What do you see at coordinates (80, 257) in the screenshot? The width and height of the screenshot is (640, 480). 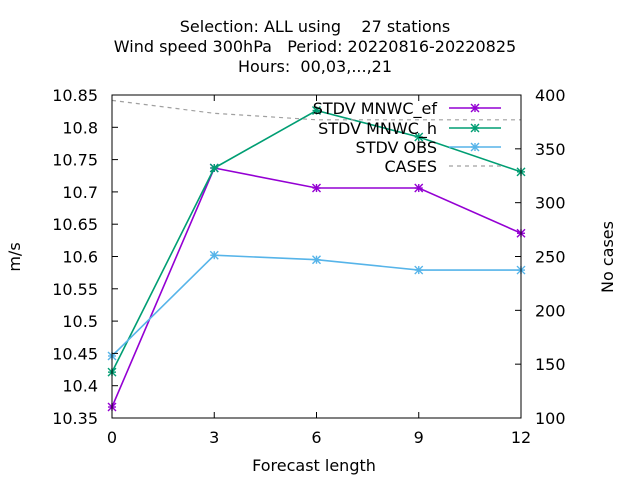 I see `y-tick-label: 10.6` at bounding box center [80, 257].